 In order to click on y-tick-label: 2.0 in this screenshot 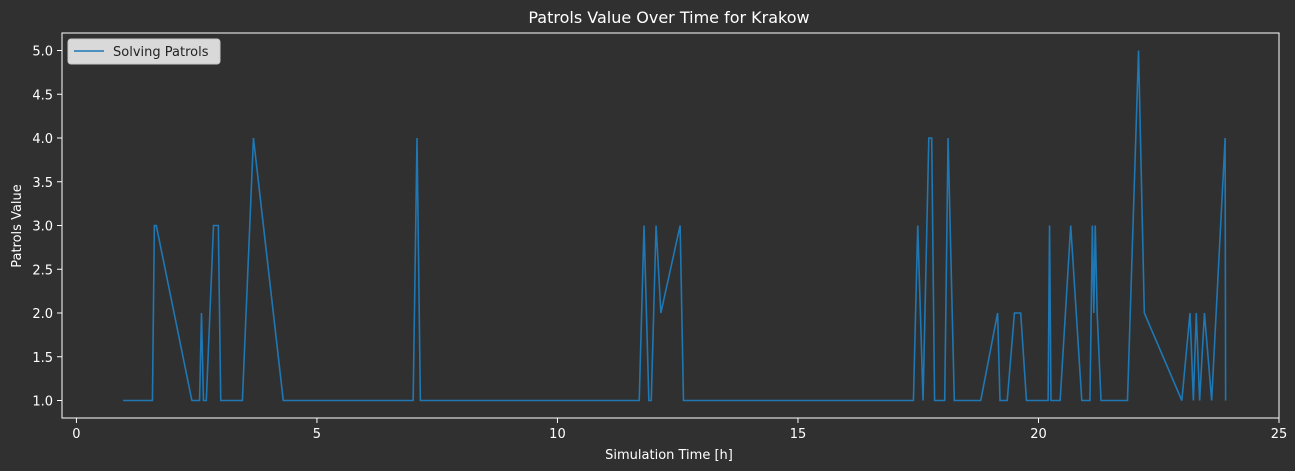, I will do `click(42, 314)`.